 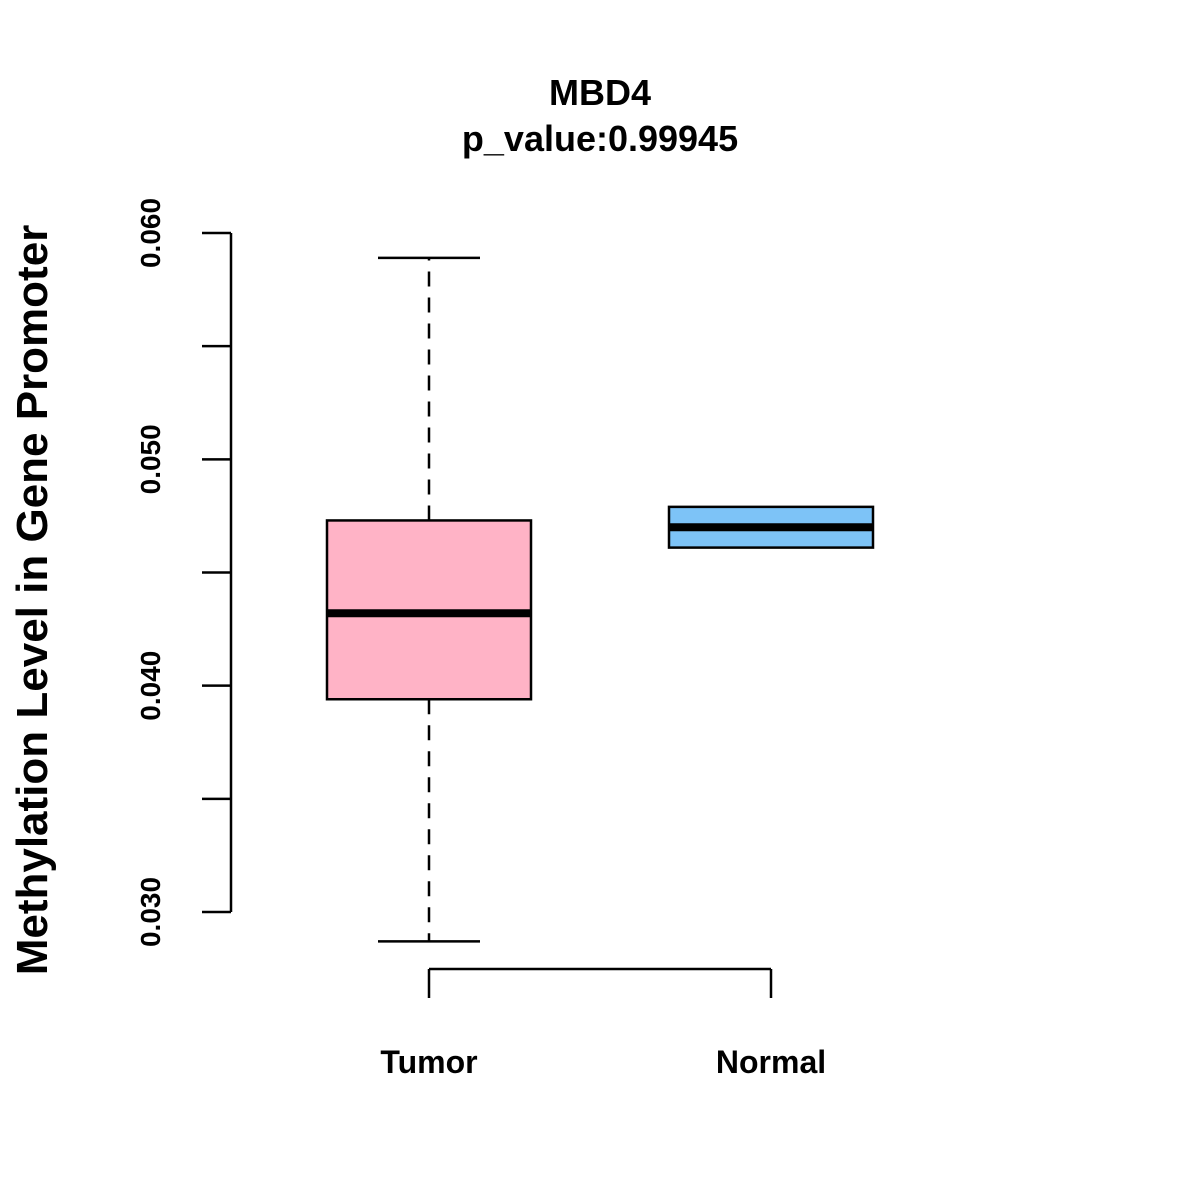 I want to click on box-normal, so click(x=771, y=527).